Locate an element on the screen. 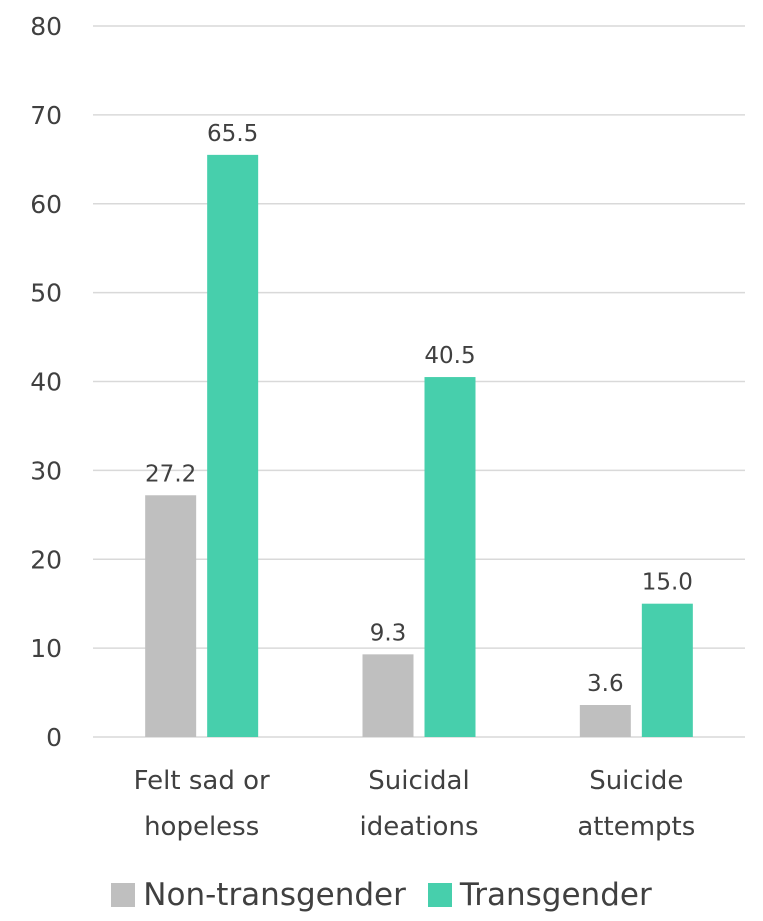  y-tick-label: 70 is located at coordinates (46, 115).